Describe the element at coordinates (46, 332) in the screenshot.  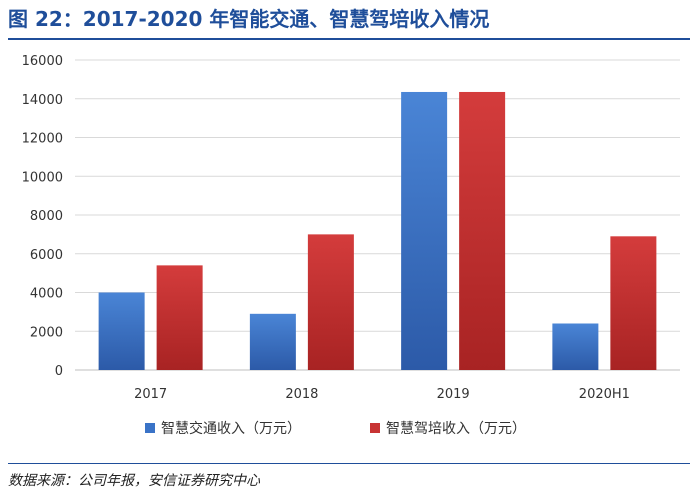
I see `y-tick-label: 2000` at that location.